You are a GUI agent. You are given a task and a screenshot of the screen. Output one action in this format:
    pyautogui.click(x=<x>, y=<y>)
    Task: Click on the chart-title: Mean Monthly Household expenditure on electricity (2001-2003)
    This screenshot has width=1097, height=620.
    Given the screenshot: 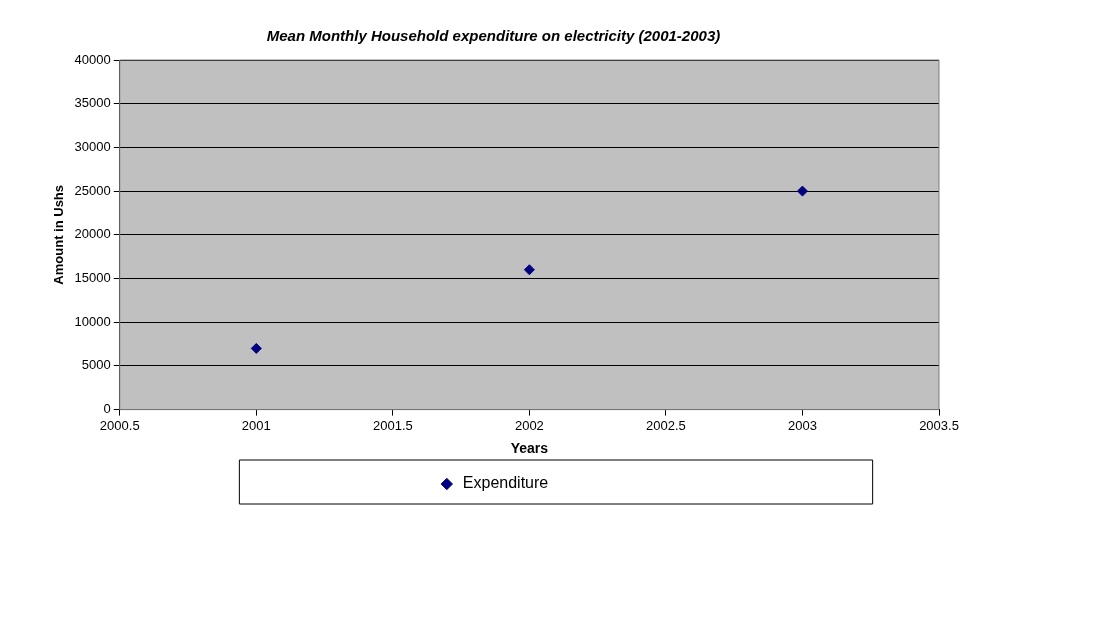 What is the action you would take?
    pyautogui.click(x=493, y=36)
    